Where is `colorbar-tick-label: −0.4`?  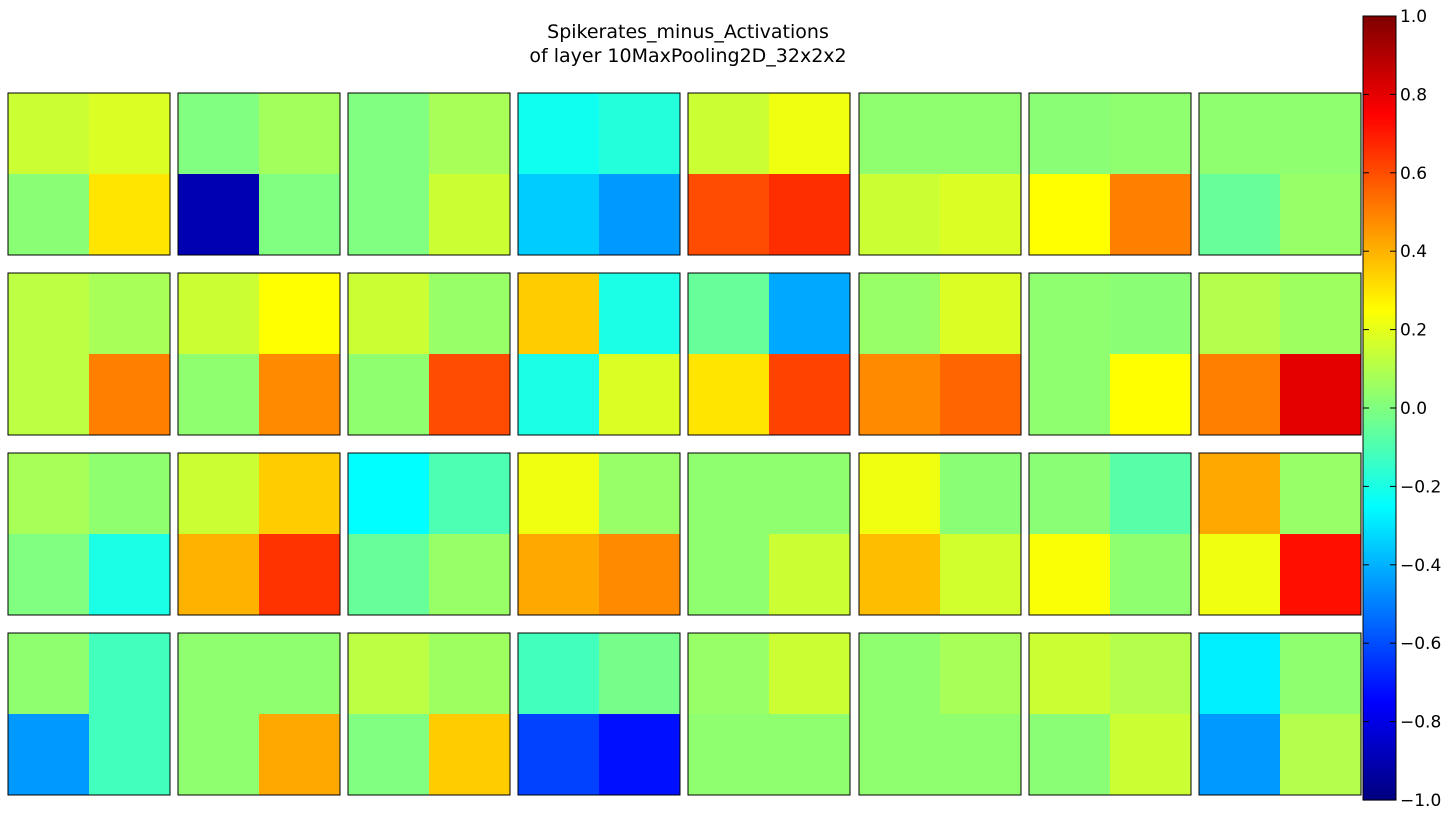
colorbar-tick-label: −0.4 is located at coordinates (1420, 566).